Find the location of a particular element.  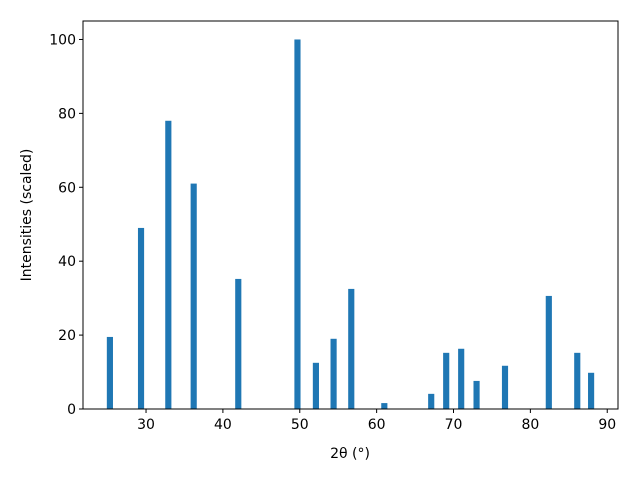

y-tick-label: 40 is located at coordinates (67, 262).